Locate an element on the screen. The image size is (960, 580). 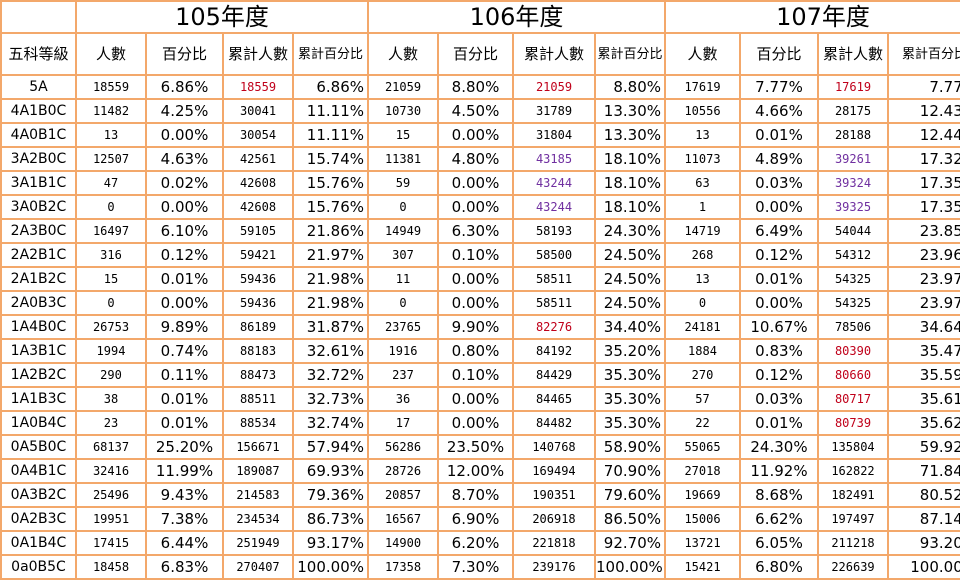
cum-pct-cell-106: 100.00% is located at coordinates (630, 567).